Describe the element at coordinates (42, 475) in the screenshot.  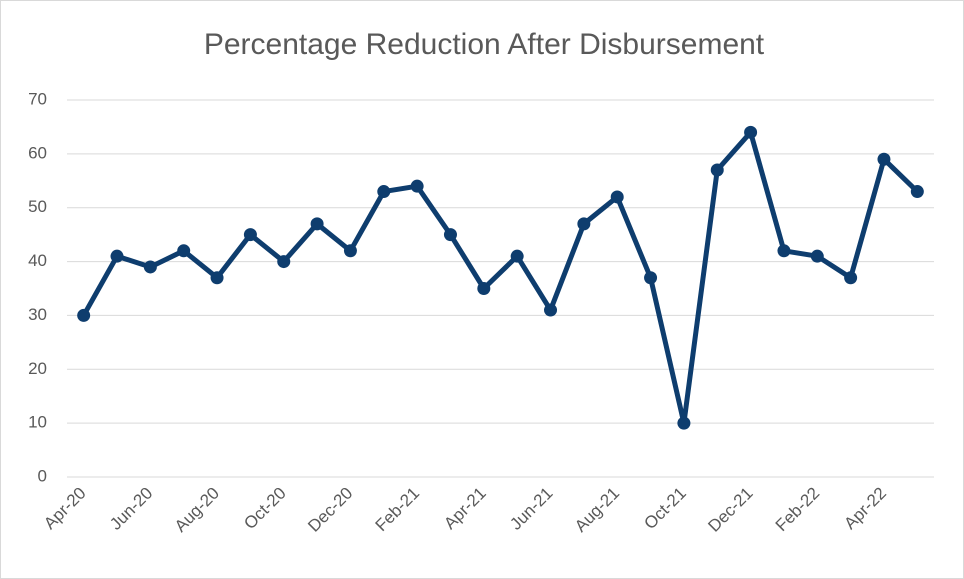
I see `y-tick-label: 0` at that location.